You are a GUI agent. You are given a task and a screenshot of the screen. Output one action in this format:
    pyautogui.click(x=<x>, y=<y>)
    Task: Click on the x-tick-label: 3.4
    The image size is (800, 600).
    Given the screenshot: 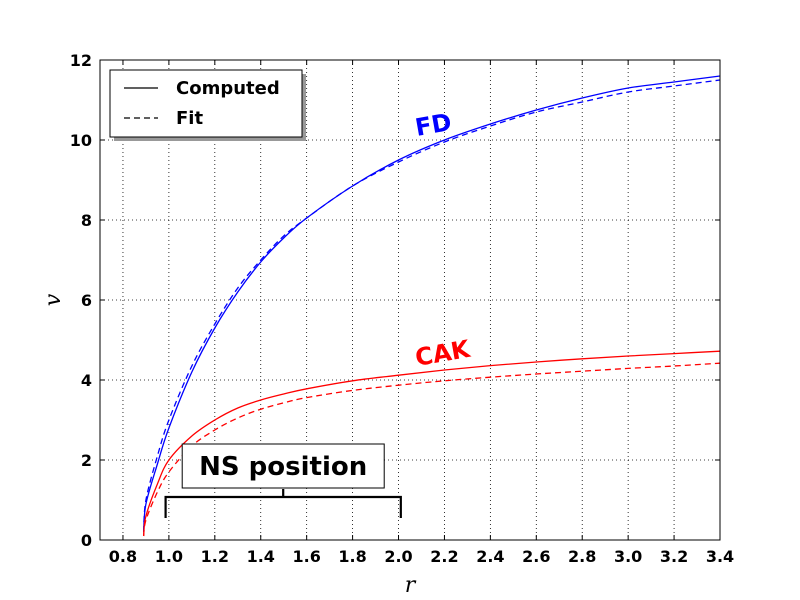 What is the action you would take?
    pyautogui.click(x=720, y=556)
    